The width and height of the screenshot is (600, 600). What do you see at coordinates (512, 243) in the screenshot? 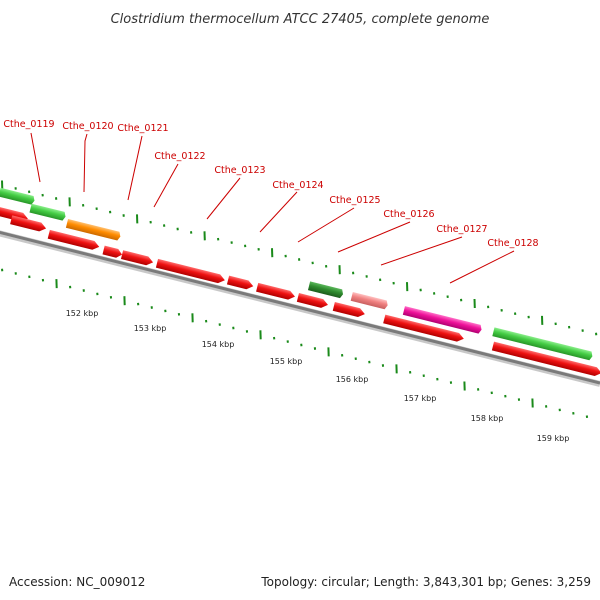
I see `gene-label-cthe-0128: Cthe_0128` at bounding box center [512, 243].